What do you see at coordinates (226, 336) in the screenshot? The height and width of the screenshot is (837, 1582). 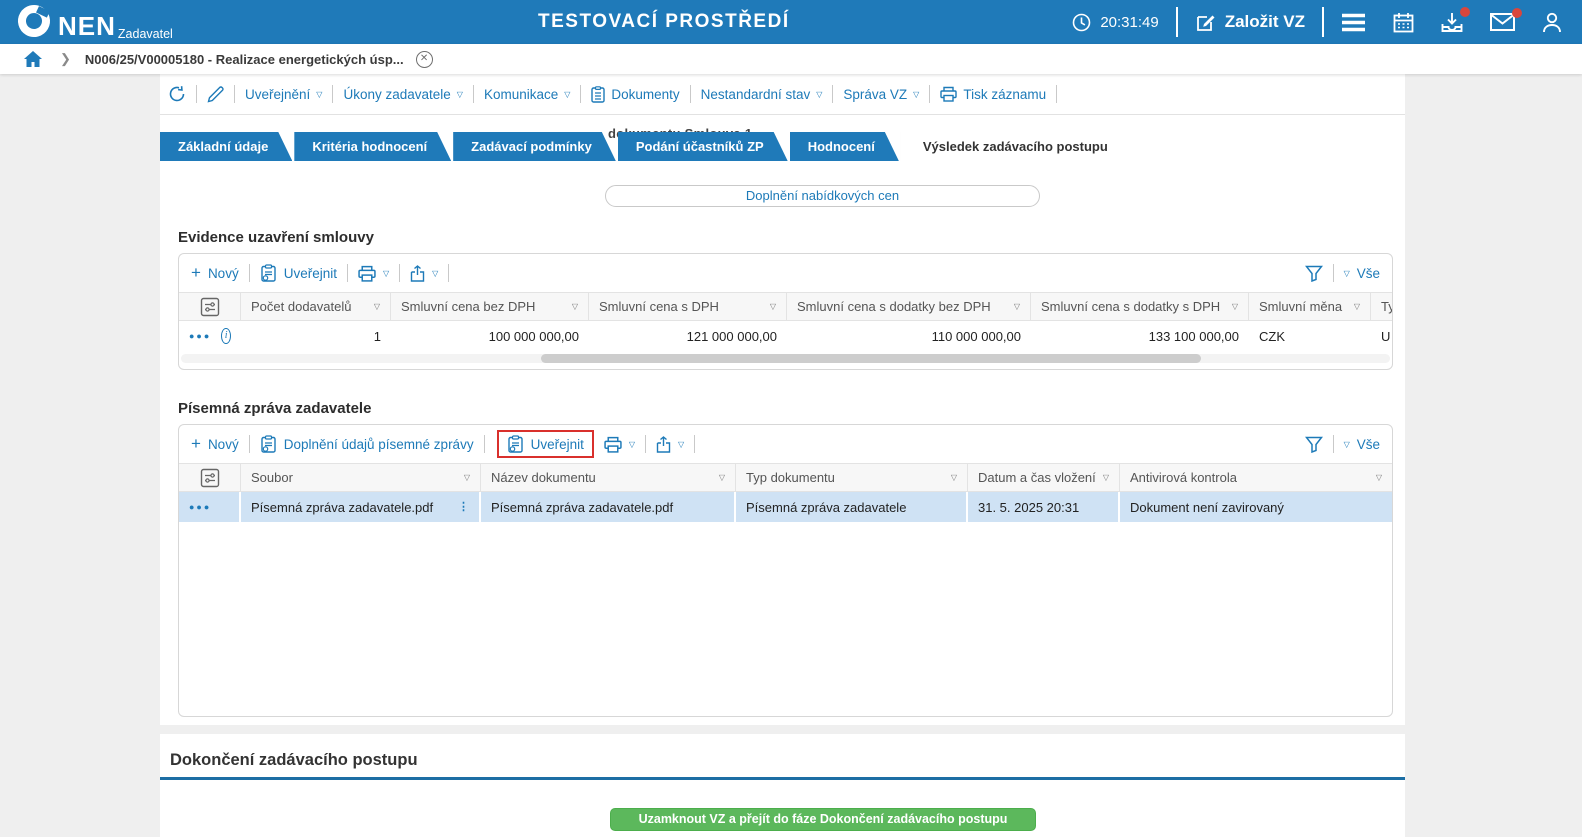 I see `info-icon: i` at bounding box center [226, 336].